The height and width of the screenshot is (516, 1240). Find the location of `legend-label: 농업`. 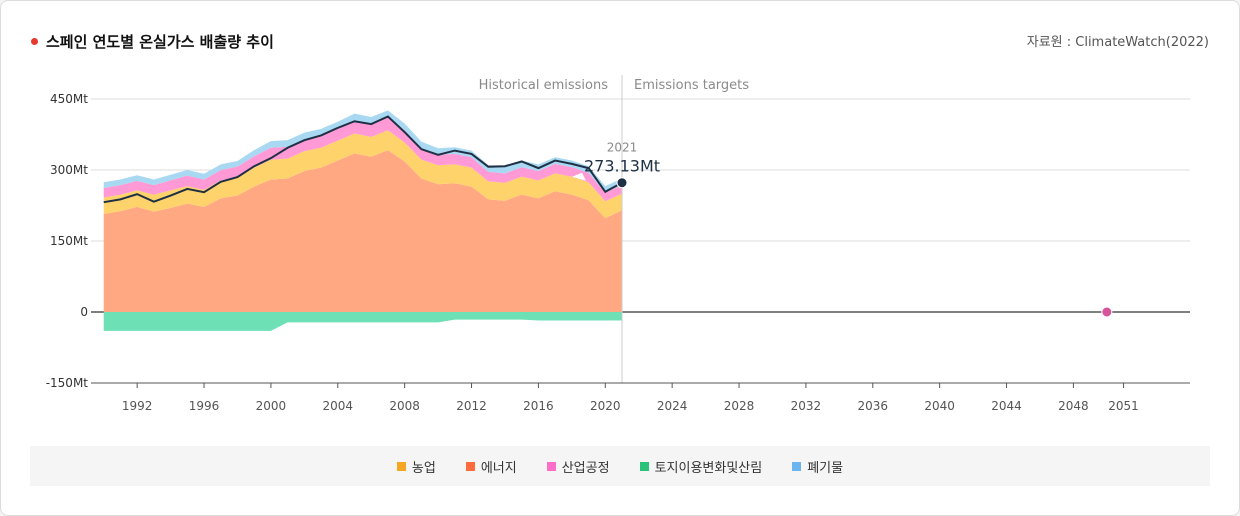

legend-label: 농업 is located at coordinates (423, 468).